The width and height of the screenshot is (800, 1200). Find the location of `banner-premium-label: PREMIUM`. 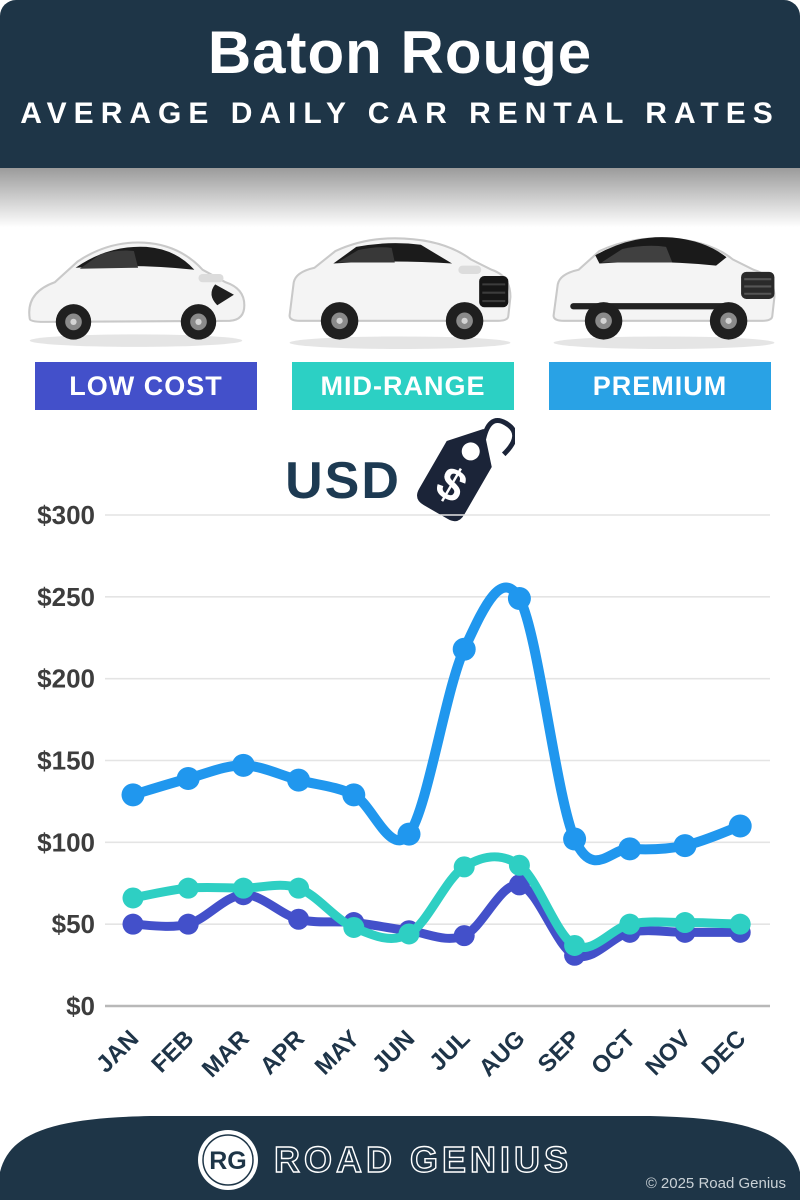

banner-premium-label: PREMIUM is located at coordinates (660, 385).